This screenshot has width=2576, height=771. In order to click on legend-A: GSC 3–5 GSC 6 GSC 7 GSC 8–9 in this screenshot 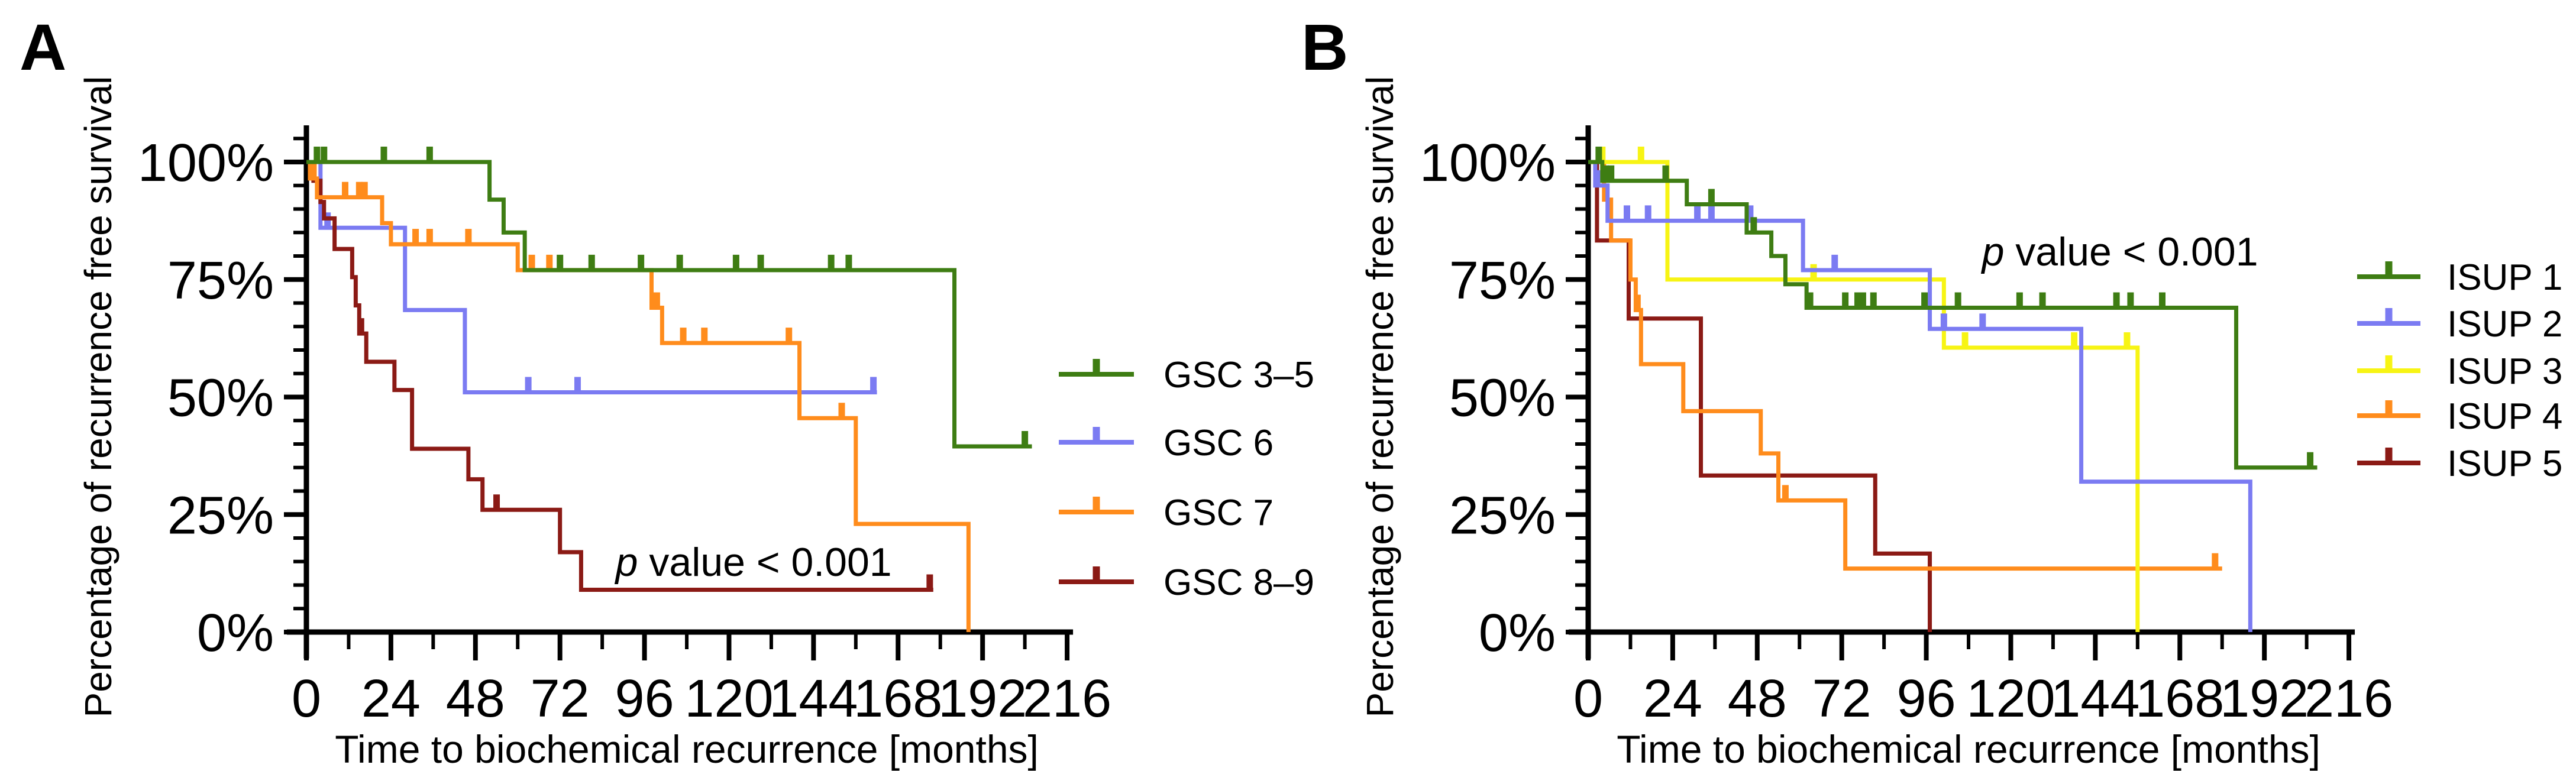, I will do `click(1186, 479)`.